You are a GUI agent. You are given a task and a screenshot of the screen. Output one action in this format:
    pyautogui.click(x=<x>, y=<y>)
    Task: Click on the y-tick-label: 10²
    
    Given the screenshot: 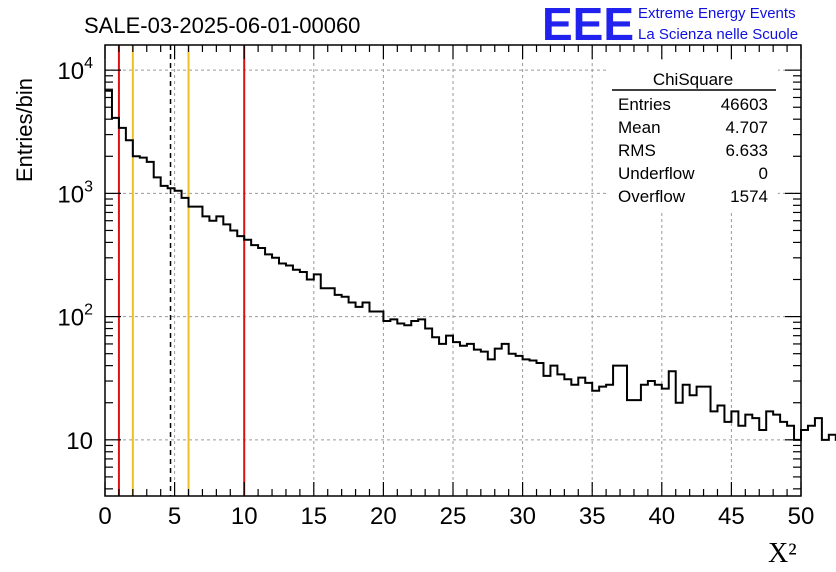 What is the action you would take?
    pyautogui.click(x=75, y=317)
    